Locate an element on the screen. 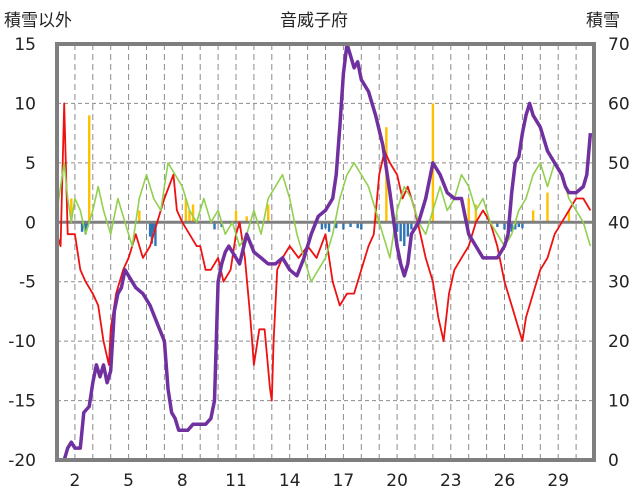 This screenshot has width=636, height=501. y-right-tick-label: 20 is located at coordinates (619, 342).